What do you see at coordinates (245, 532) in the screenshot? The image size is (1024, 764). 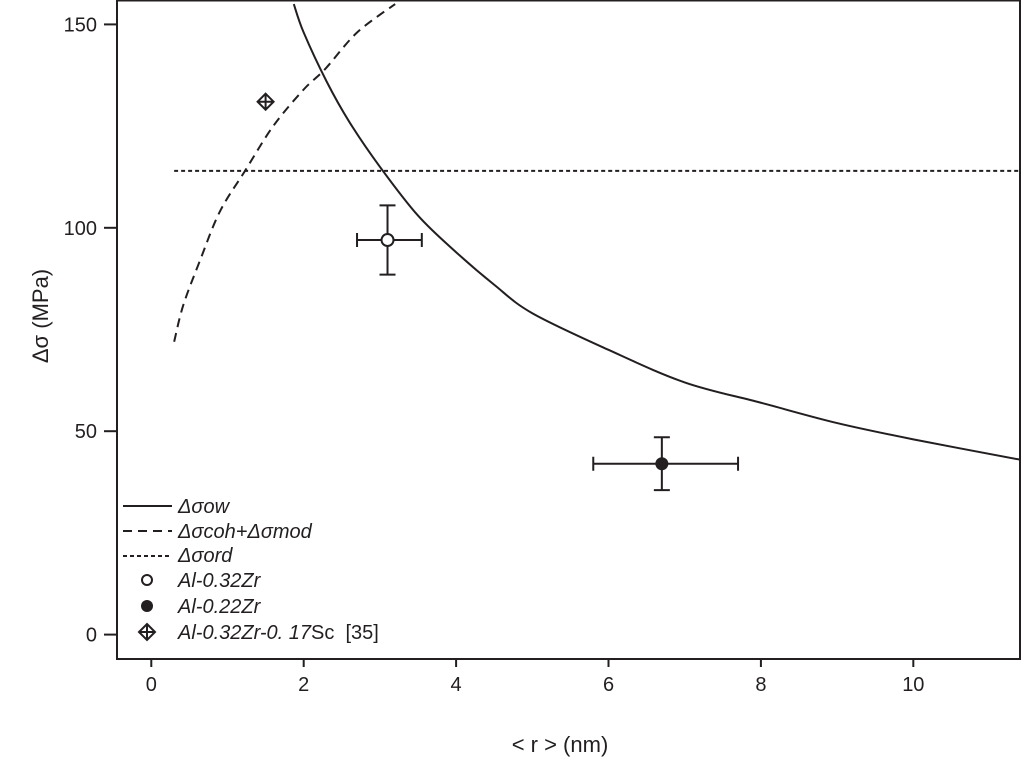 I see `legend-label-cohmod: Δσcoh+Δσmod` at bounding box center [245, 532].